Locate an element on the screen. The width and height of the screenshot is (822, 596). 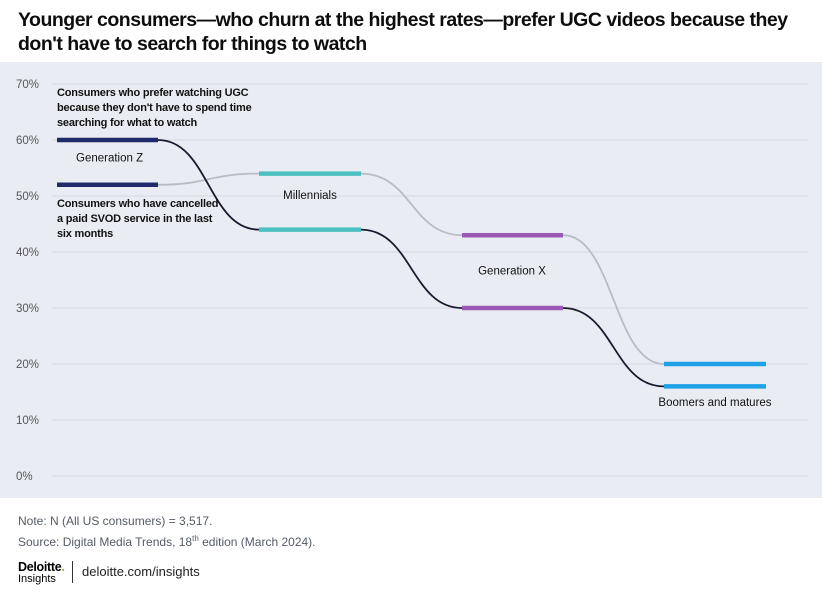
series-label: six months is located at coordinates (85, 234).